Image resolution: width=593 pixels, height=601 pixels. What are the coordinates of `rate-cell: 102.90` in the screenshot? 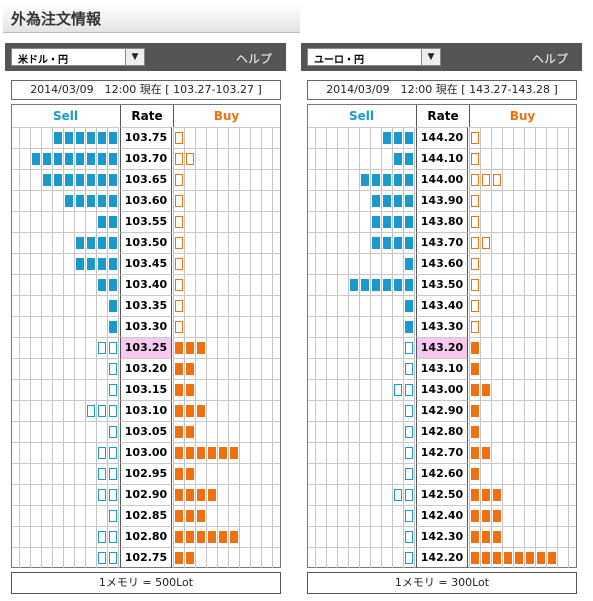 It's located at (146, 494).